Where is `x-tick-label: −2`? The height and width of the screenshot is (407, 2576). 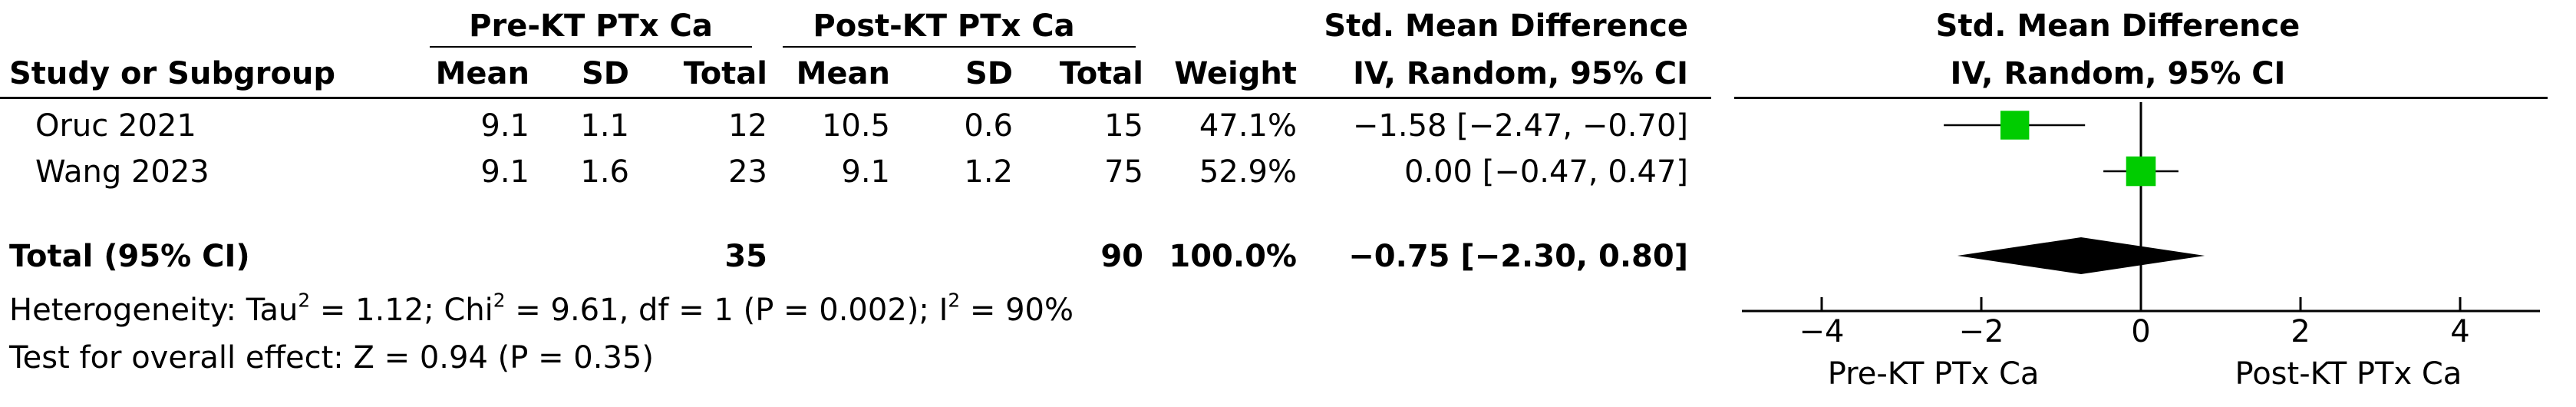 x-tick-label: −2 is located at coordinates (1982, 332).